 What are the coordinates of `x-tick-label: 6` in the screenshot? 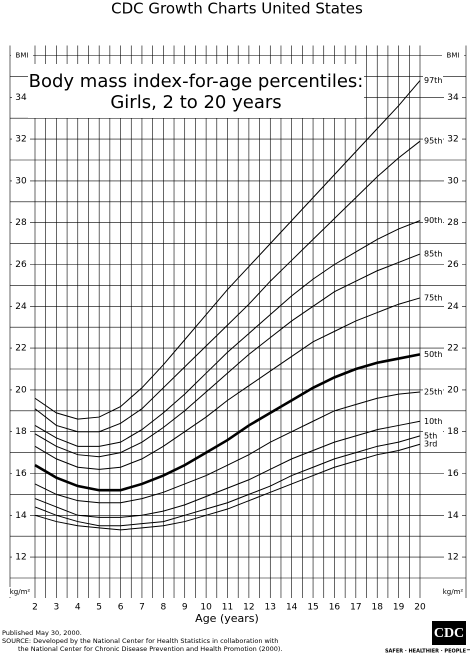 It's located at (121, 608).